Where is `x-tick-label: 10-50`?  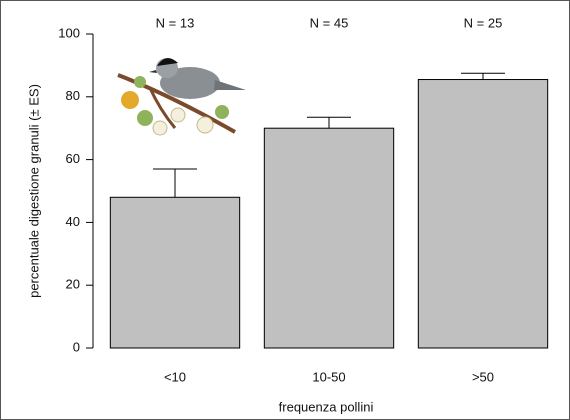
x-tick-label: 10-50 is located at coordinates (328, 376).